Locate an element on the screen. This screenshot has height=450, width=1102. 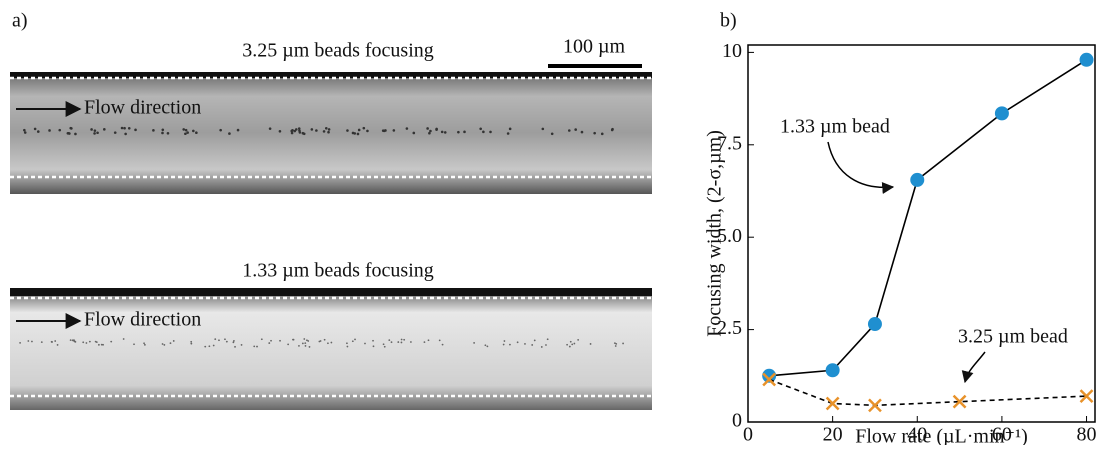
y-tick-label: 5.0 is located at coordinates (729, 236).